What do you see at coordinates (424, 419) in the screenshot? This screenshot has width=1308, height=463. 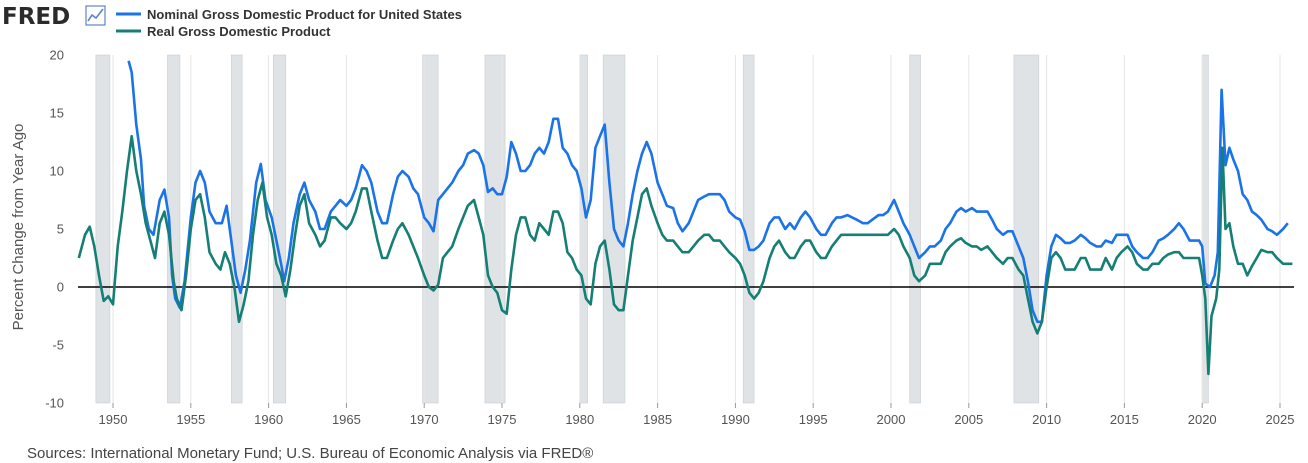 I see `x-tick-label: 1970` at bounding box center [424, 419].